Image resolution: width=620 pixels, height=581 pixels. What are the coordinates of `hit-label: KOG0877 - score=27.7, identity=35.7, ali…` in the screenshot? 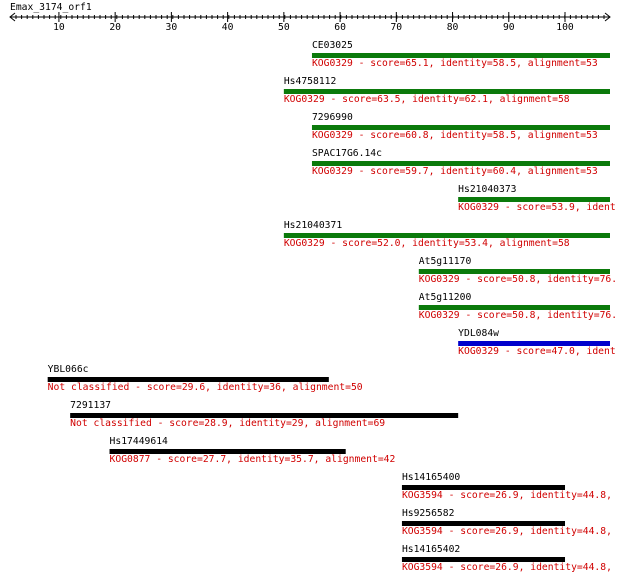 It's located at (253, 459).